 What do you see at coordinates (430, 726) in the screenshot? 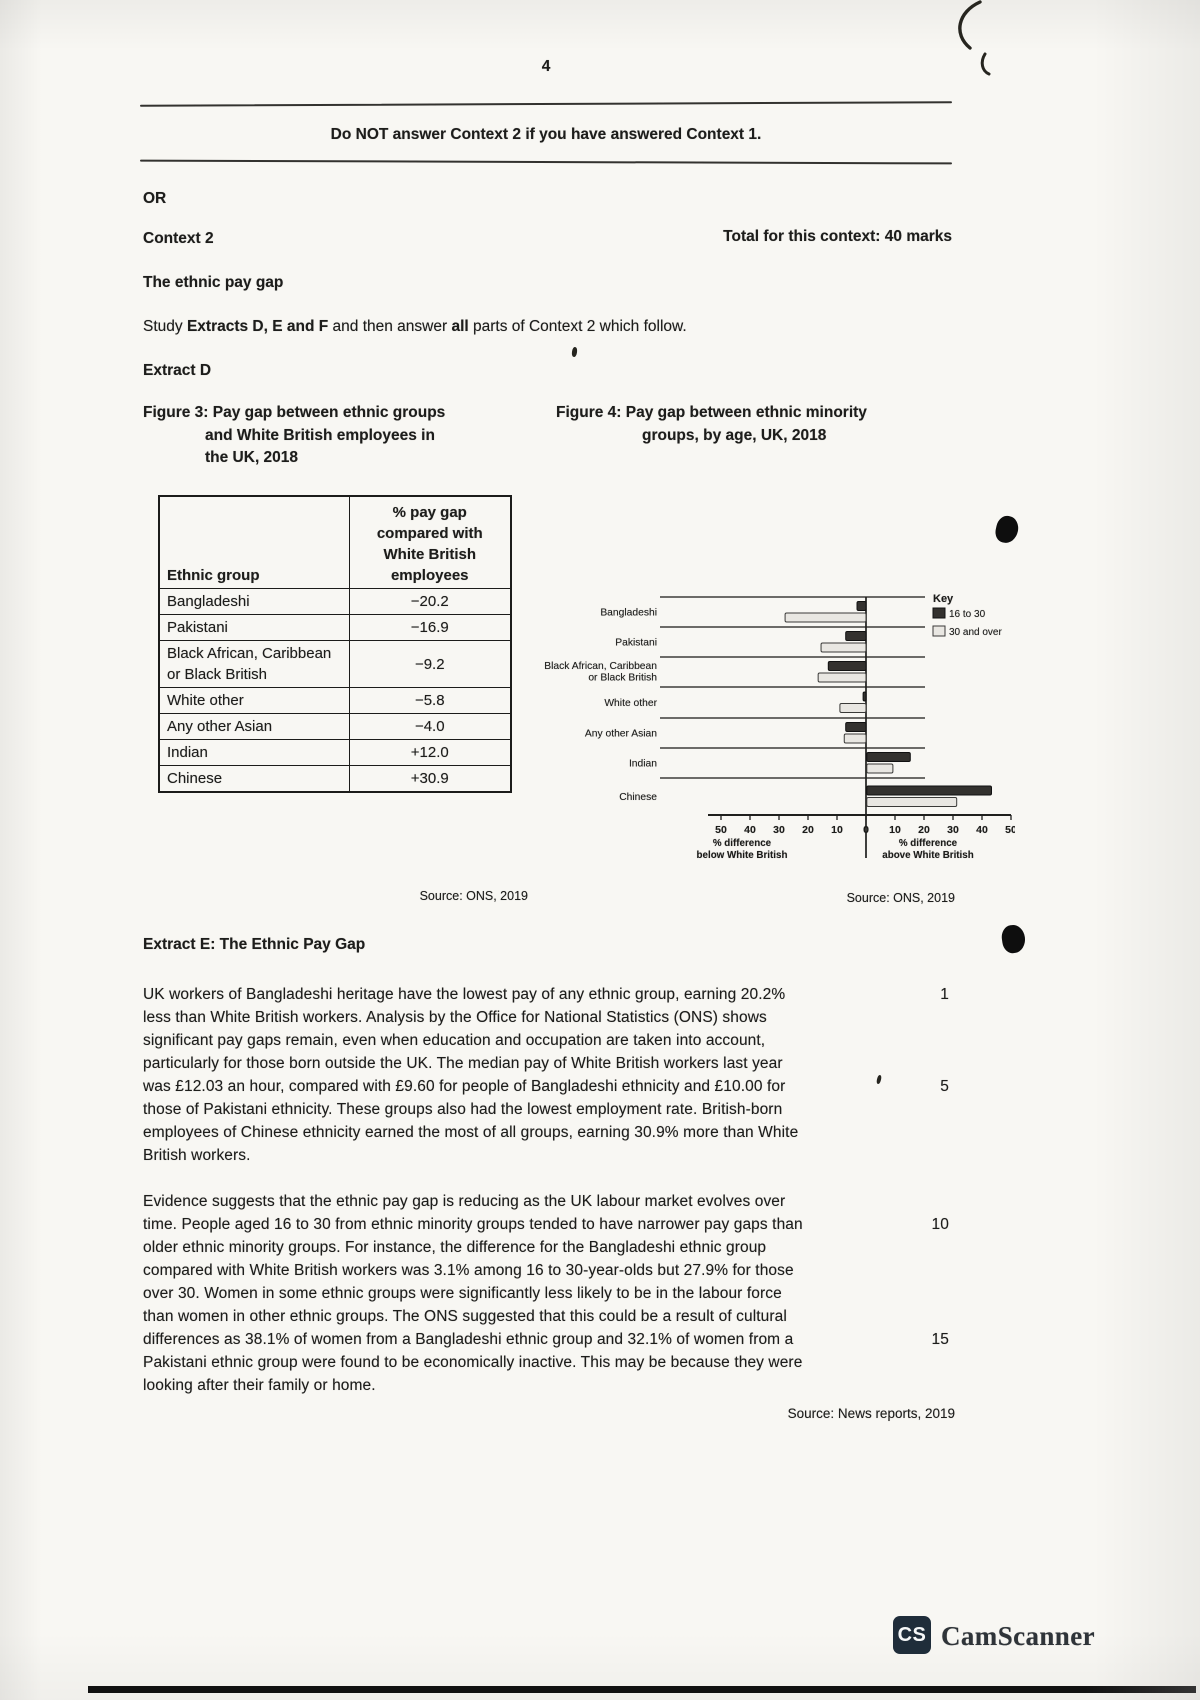
I see `table-cell: −4.0` at bounding box center [430, 726].